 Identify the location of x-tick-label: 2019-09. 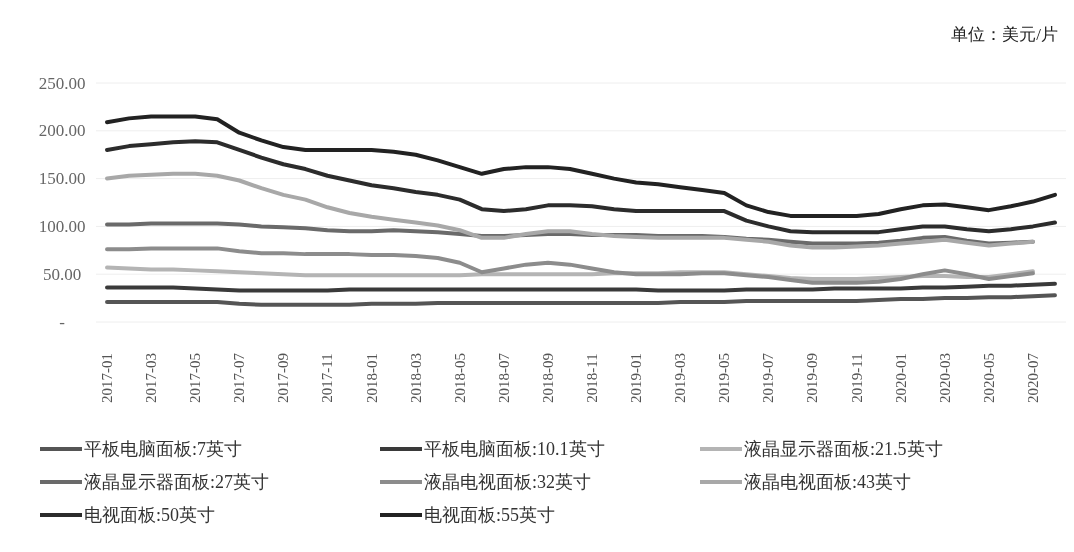
(812, 378).